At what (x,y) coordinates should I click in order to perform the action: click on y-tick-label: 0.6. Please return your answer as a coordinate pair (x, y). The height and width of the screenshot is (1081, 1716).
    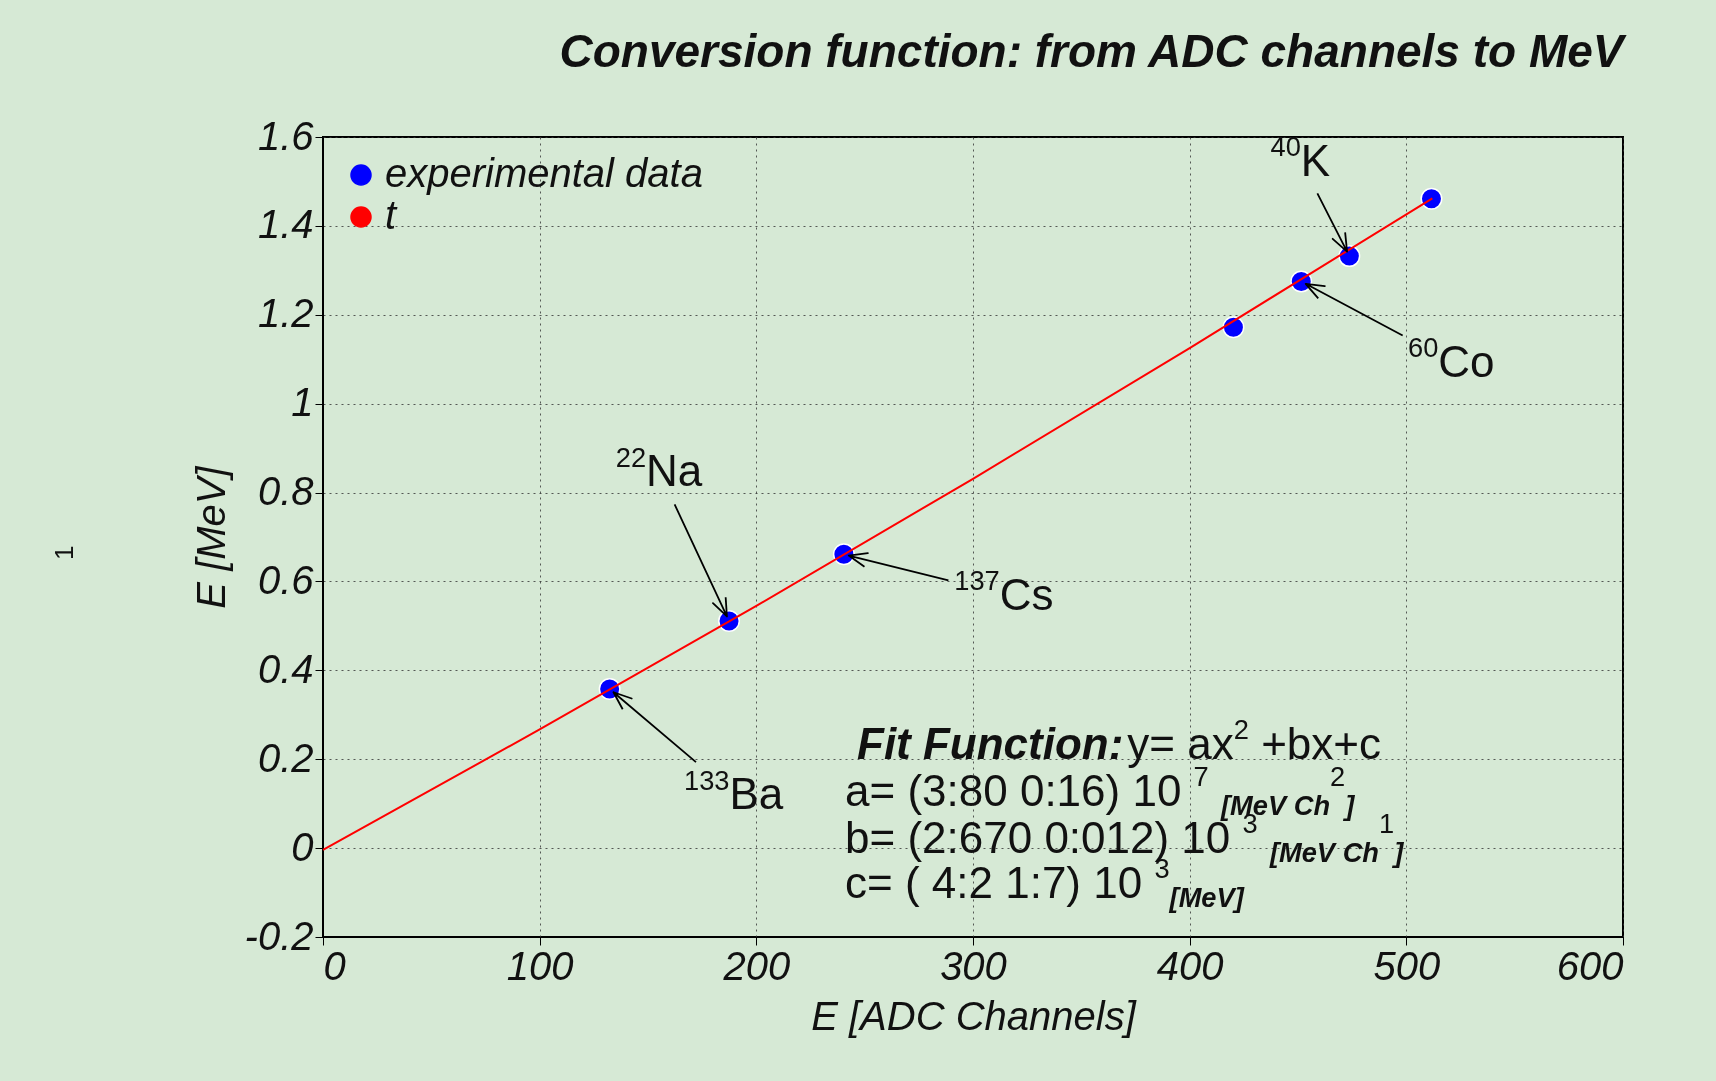
    Looking at the image, I should click on (286, 579).